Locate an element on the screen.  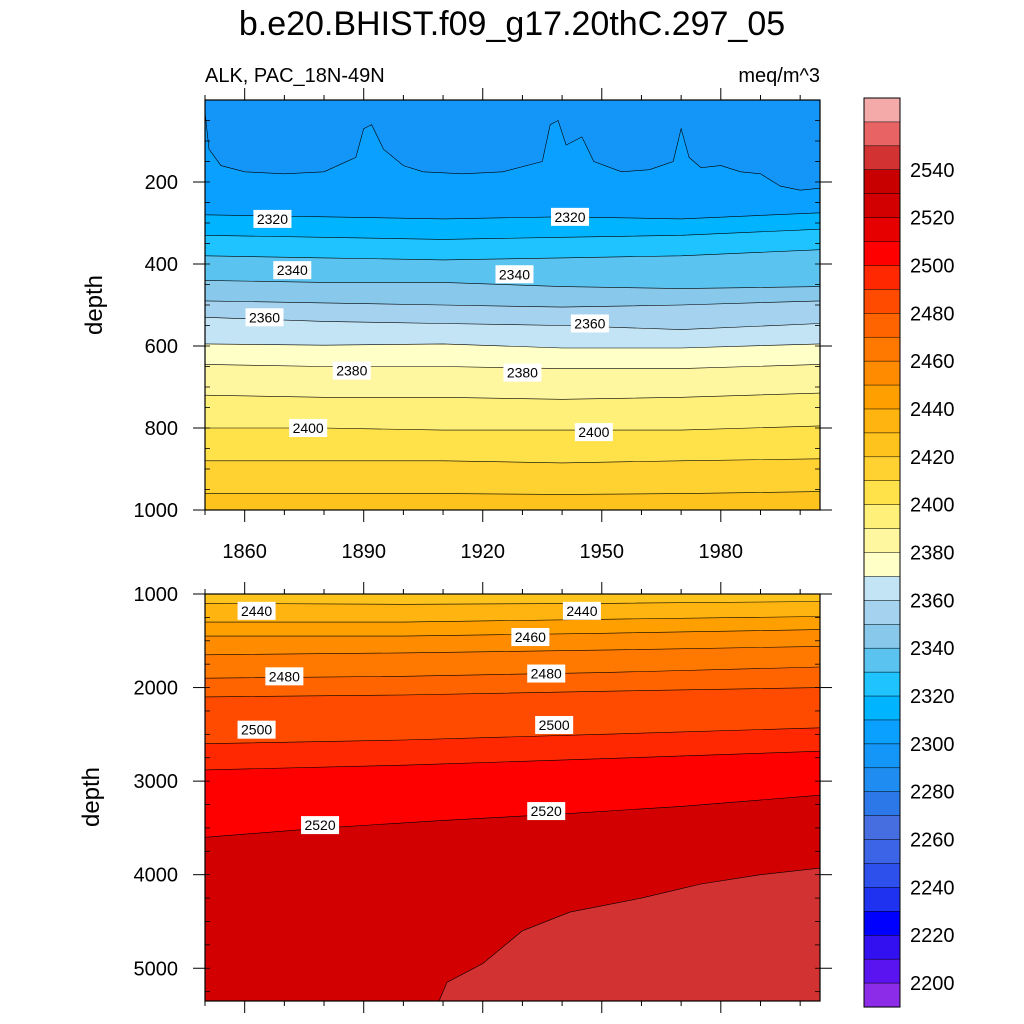
colorbar-label: 2520 is located at coordinates (932, 219).